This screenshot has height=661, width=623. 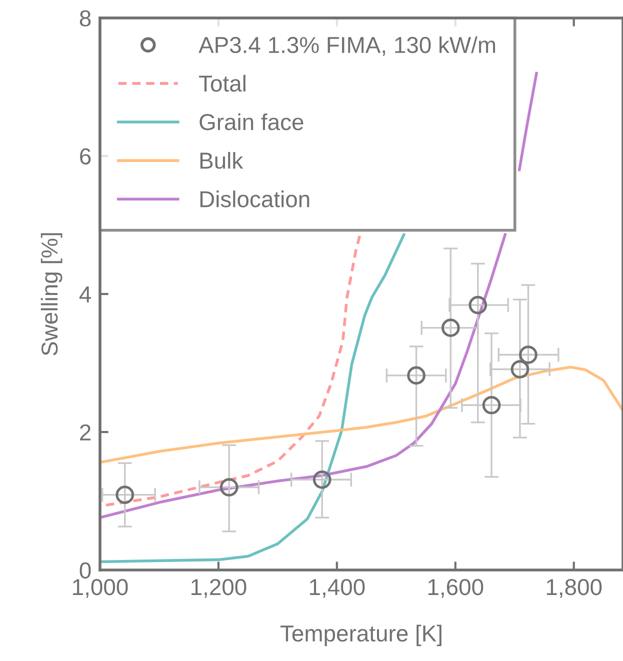 I want to click on y-axis-title: Swelling [%], so click(x=51, y=294).